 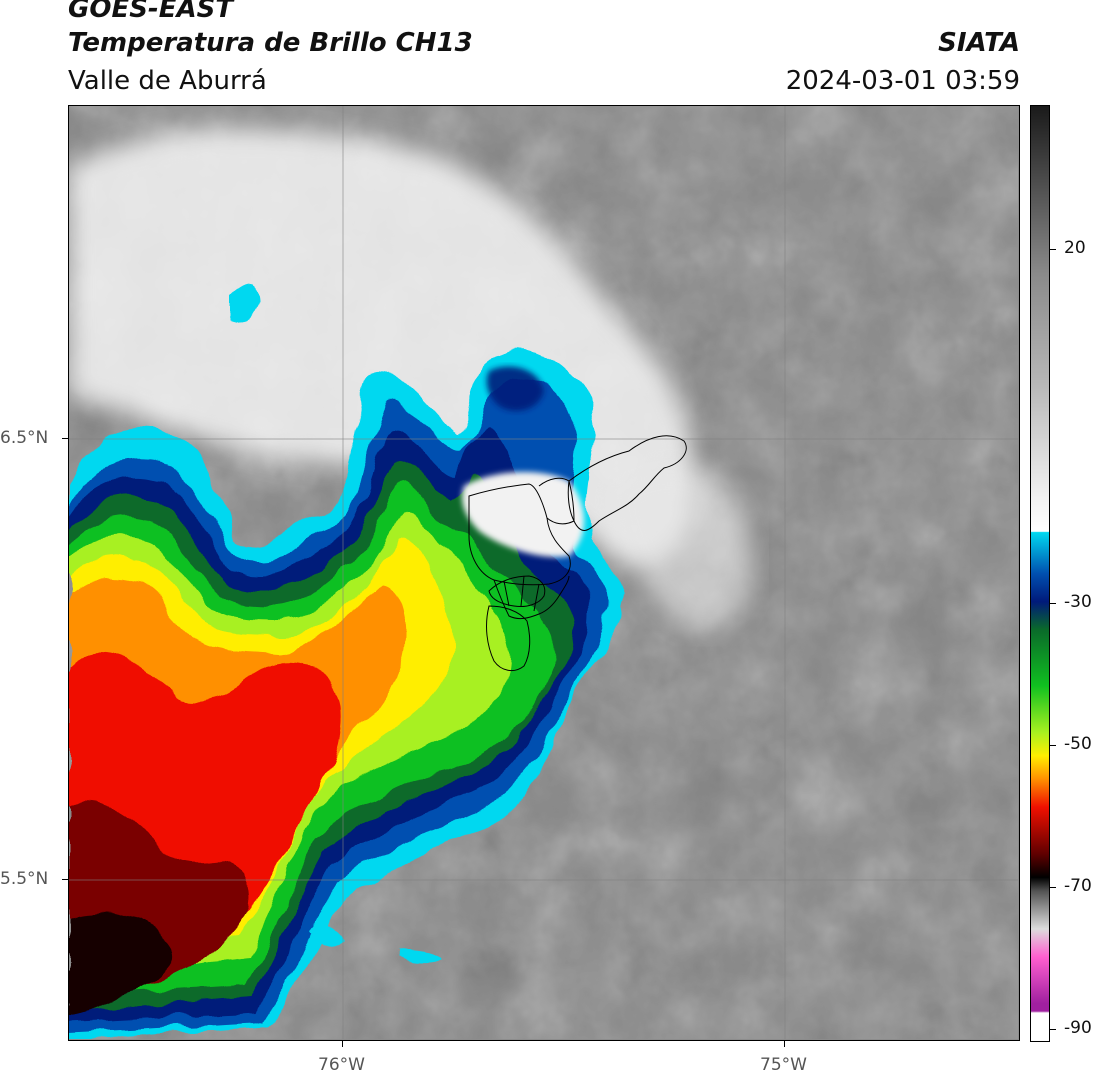 I want to click on temperature-colorbar, so click(x=1040, y=573).